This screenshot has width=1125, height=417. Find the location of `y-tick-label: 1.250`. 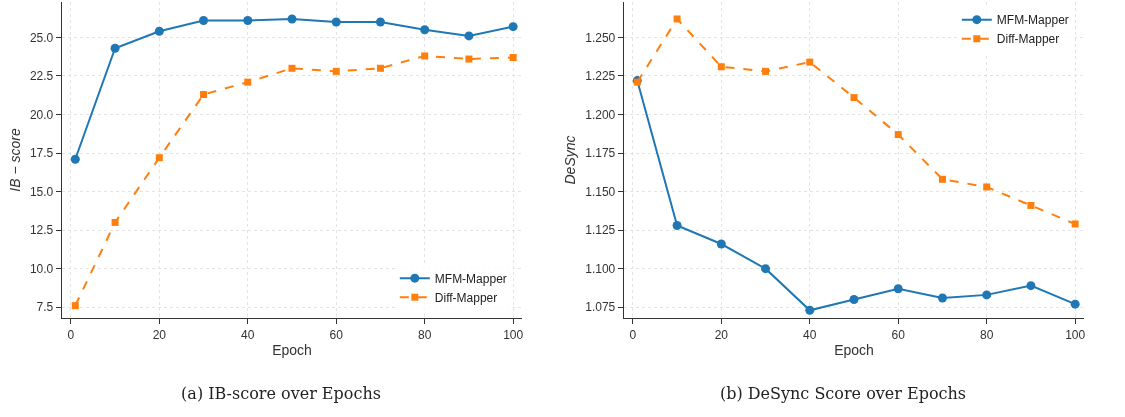

y-tick-label: 1.250 is located at coordinates (600, 37).